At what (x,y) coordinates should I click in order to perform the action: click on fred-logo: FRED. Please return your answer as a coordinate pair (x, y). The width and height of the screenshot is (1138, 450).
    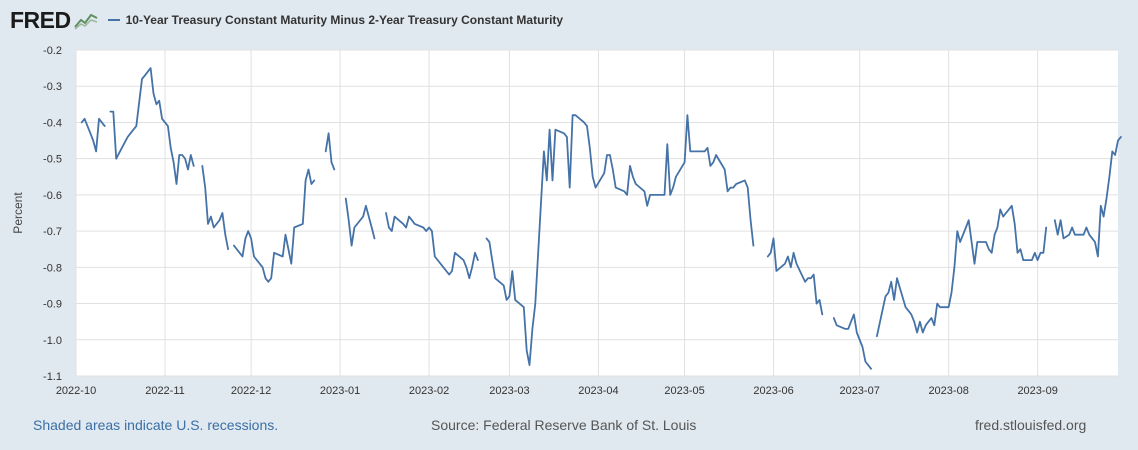
    Looking at the image, I should click on (40, 19).